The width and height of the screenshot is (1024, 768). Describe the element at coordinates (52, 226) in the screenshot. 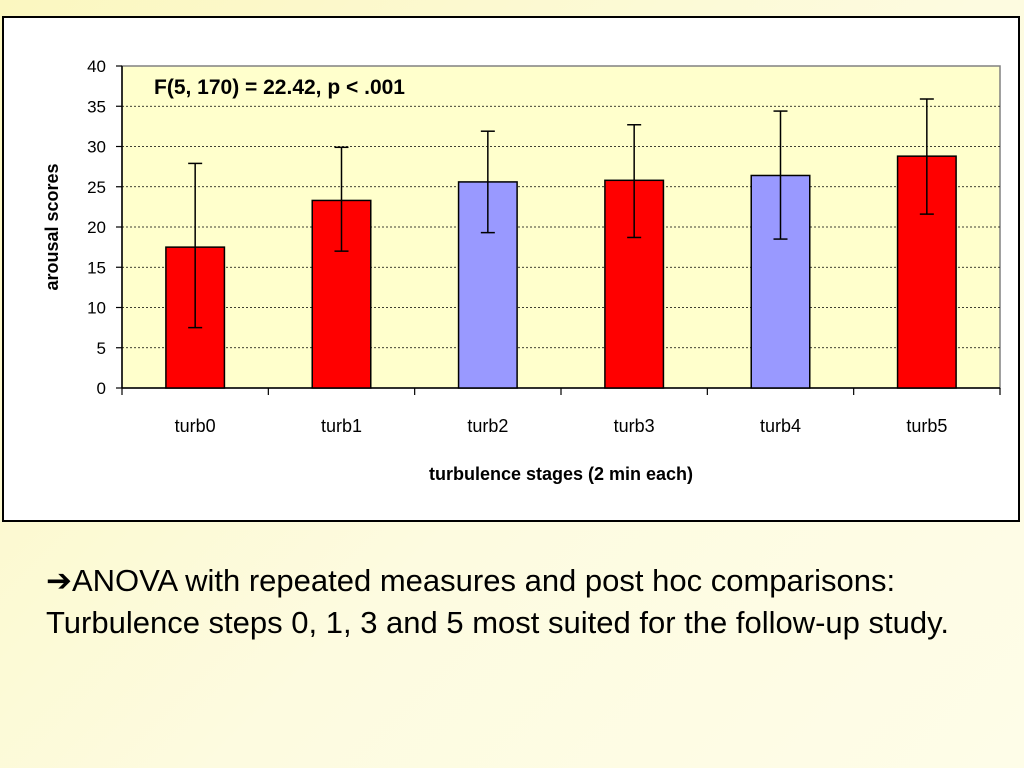

I see `y-axis-title: arousal scores` at that location.